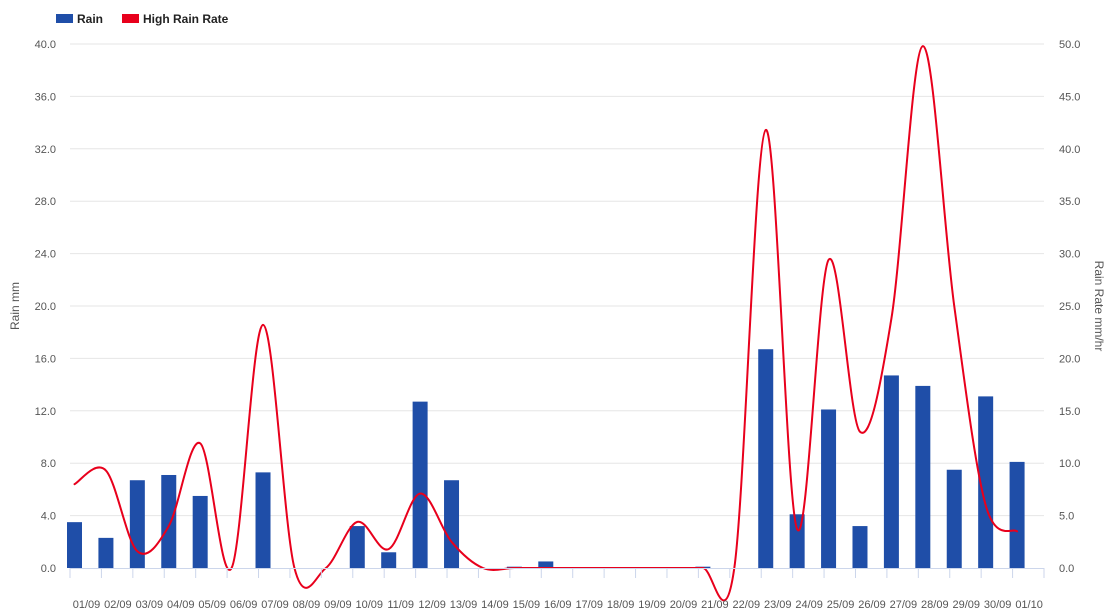  Describe the element at coordinates (186, 19) in the screenshot. I see `legend-label-high-rain-rate: High Rain Rate` at that location.